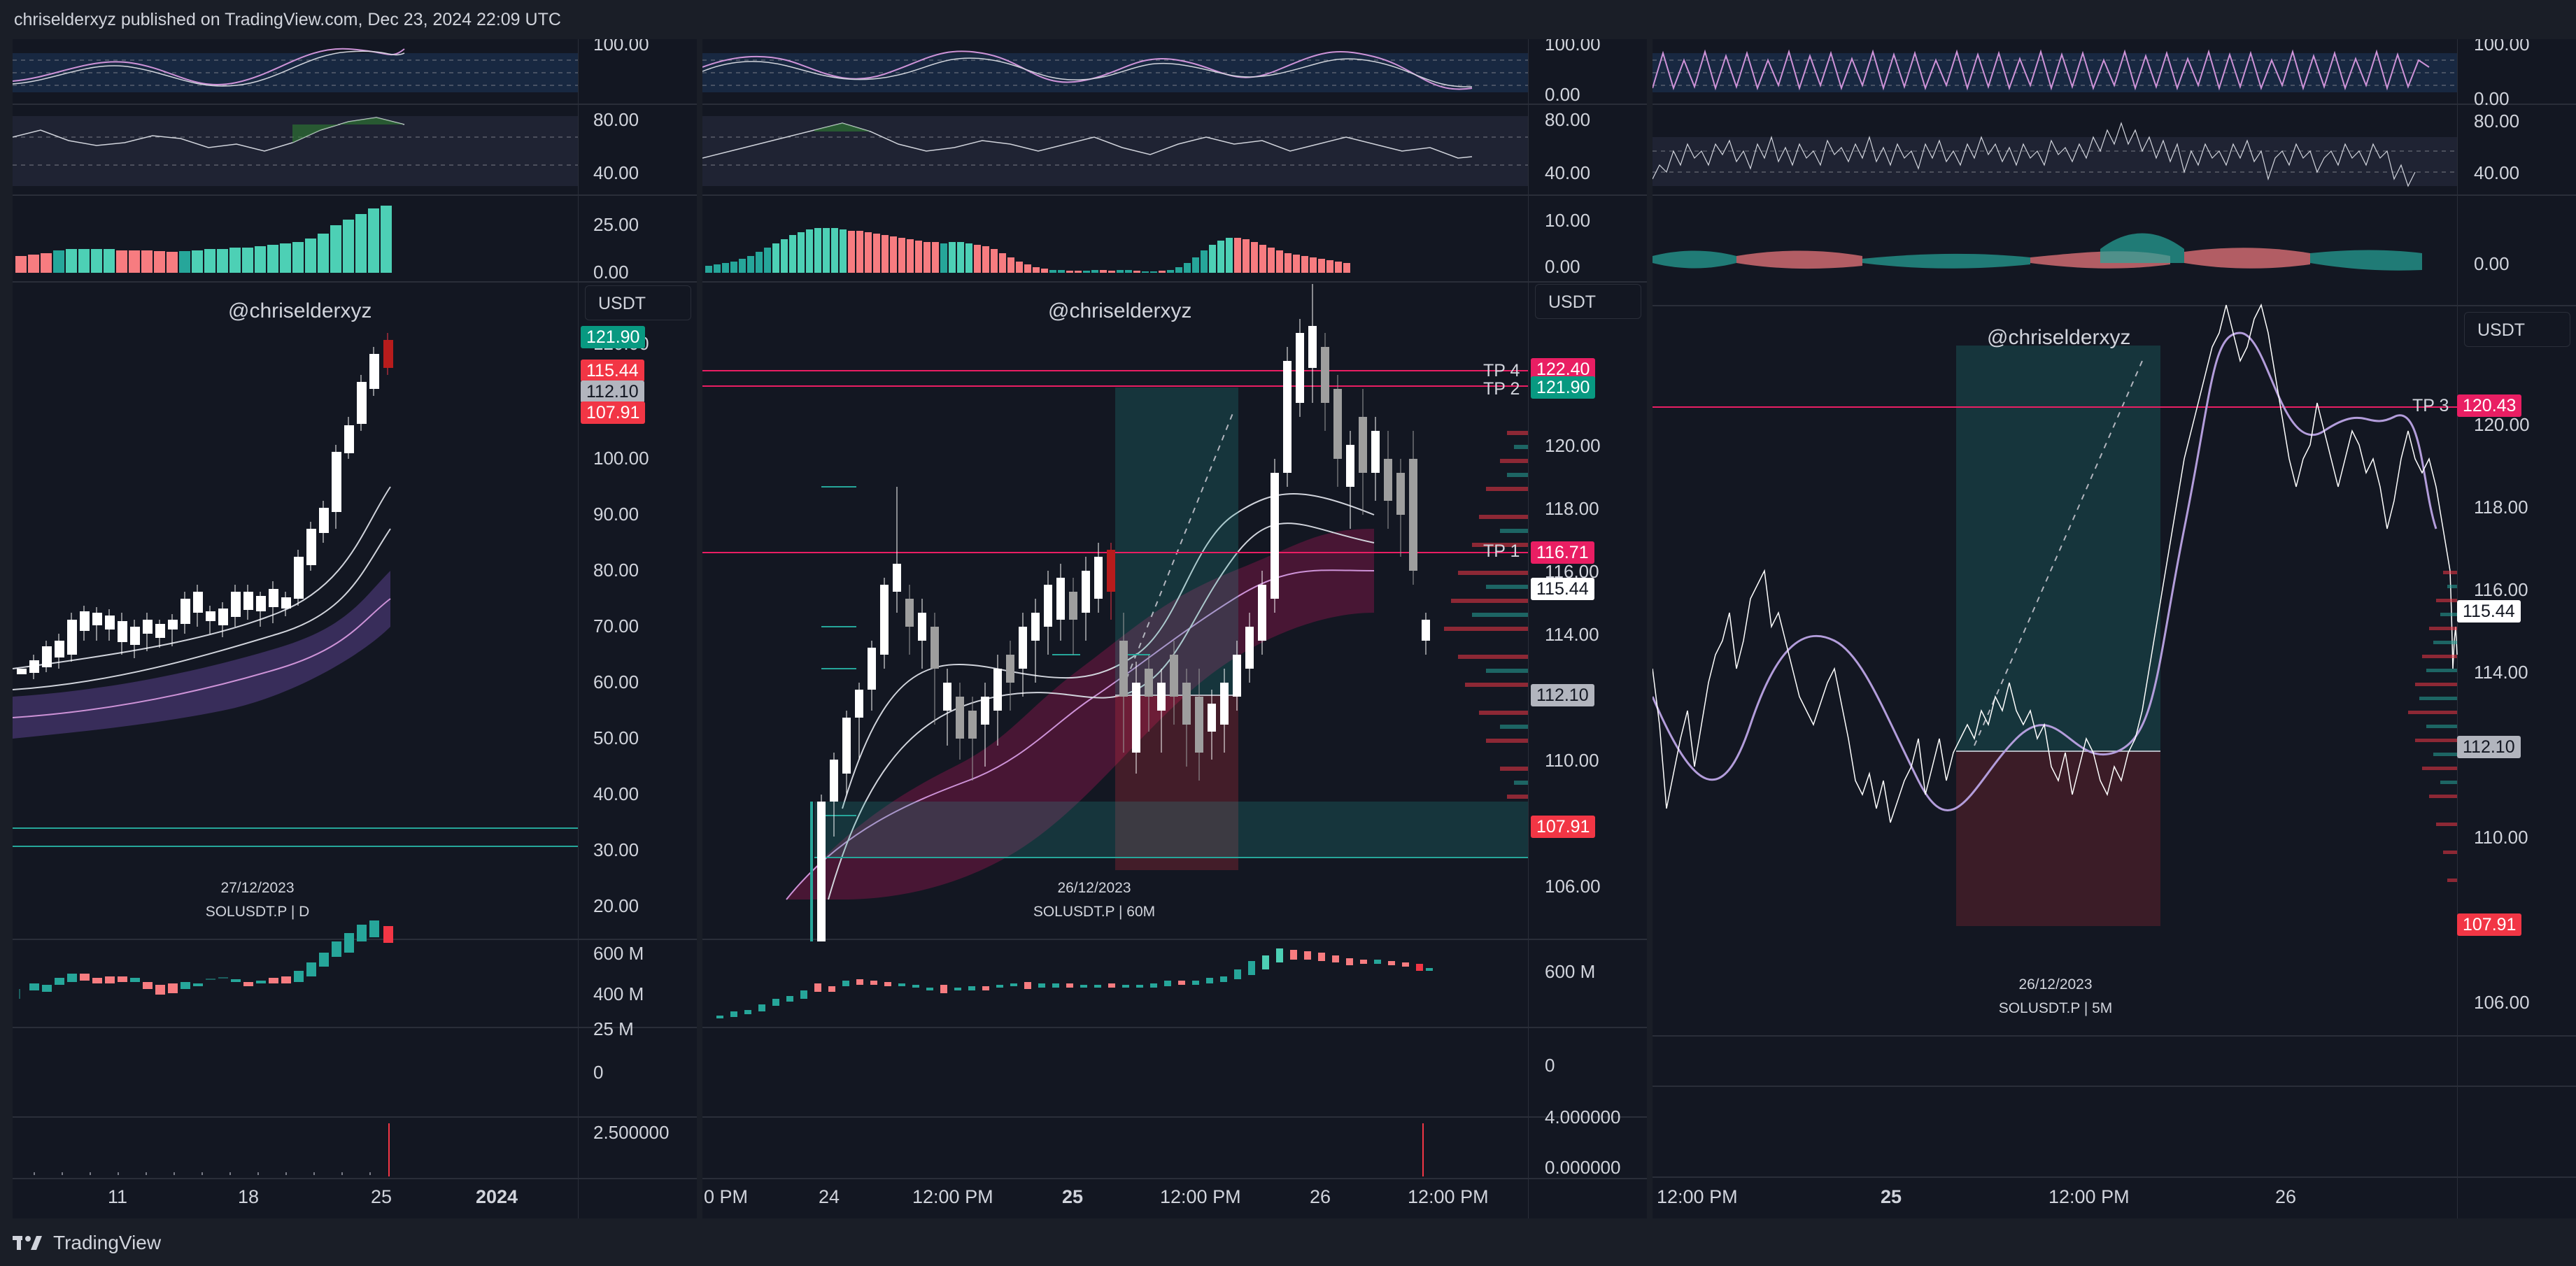 The width and height of the screenshot is (2576, 1266). What do you see at coordinates (2501, 589) in the screenshot?
I see `price-axis-label: 116.00` at bounding box center [2501, 589].